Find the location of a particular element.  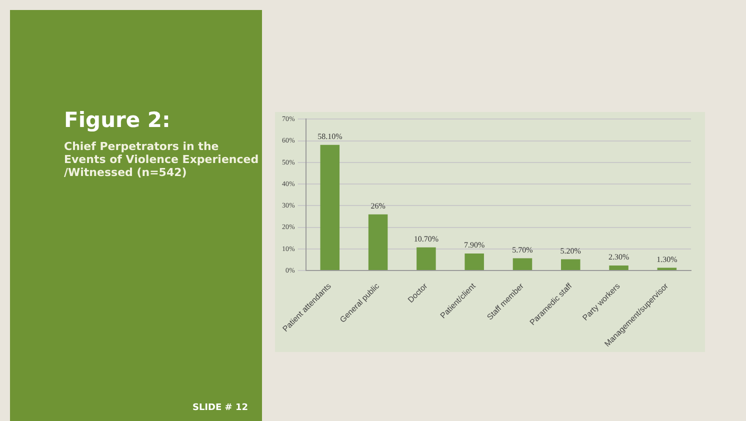

data-label: 58.10% is located at coordinates (330, 137).